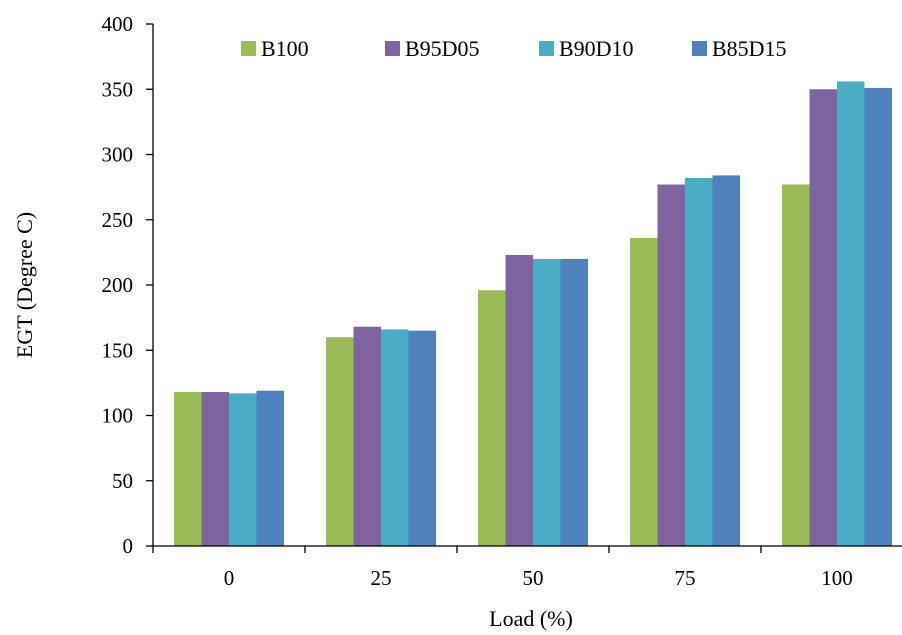  What do you see at coordinates (24, 285) in the screenshot?
I see `y-axis-title: EGT (Degree C)` at bounding box center [24, 285].